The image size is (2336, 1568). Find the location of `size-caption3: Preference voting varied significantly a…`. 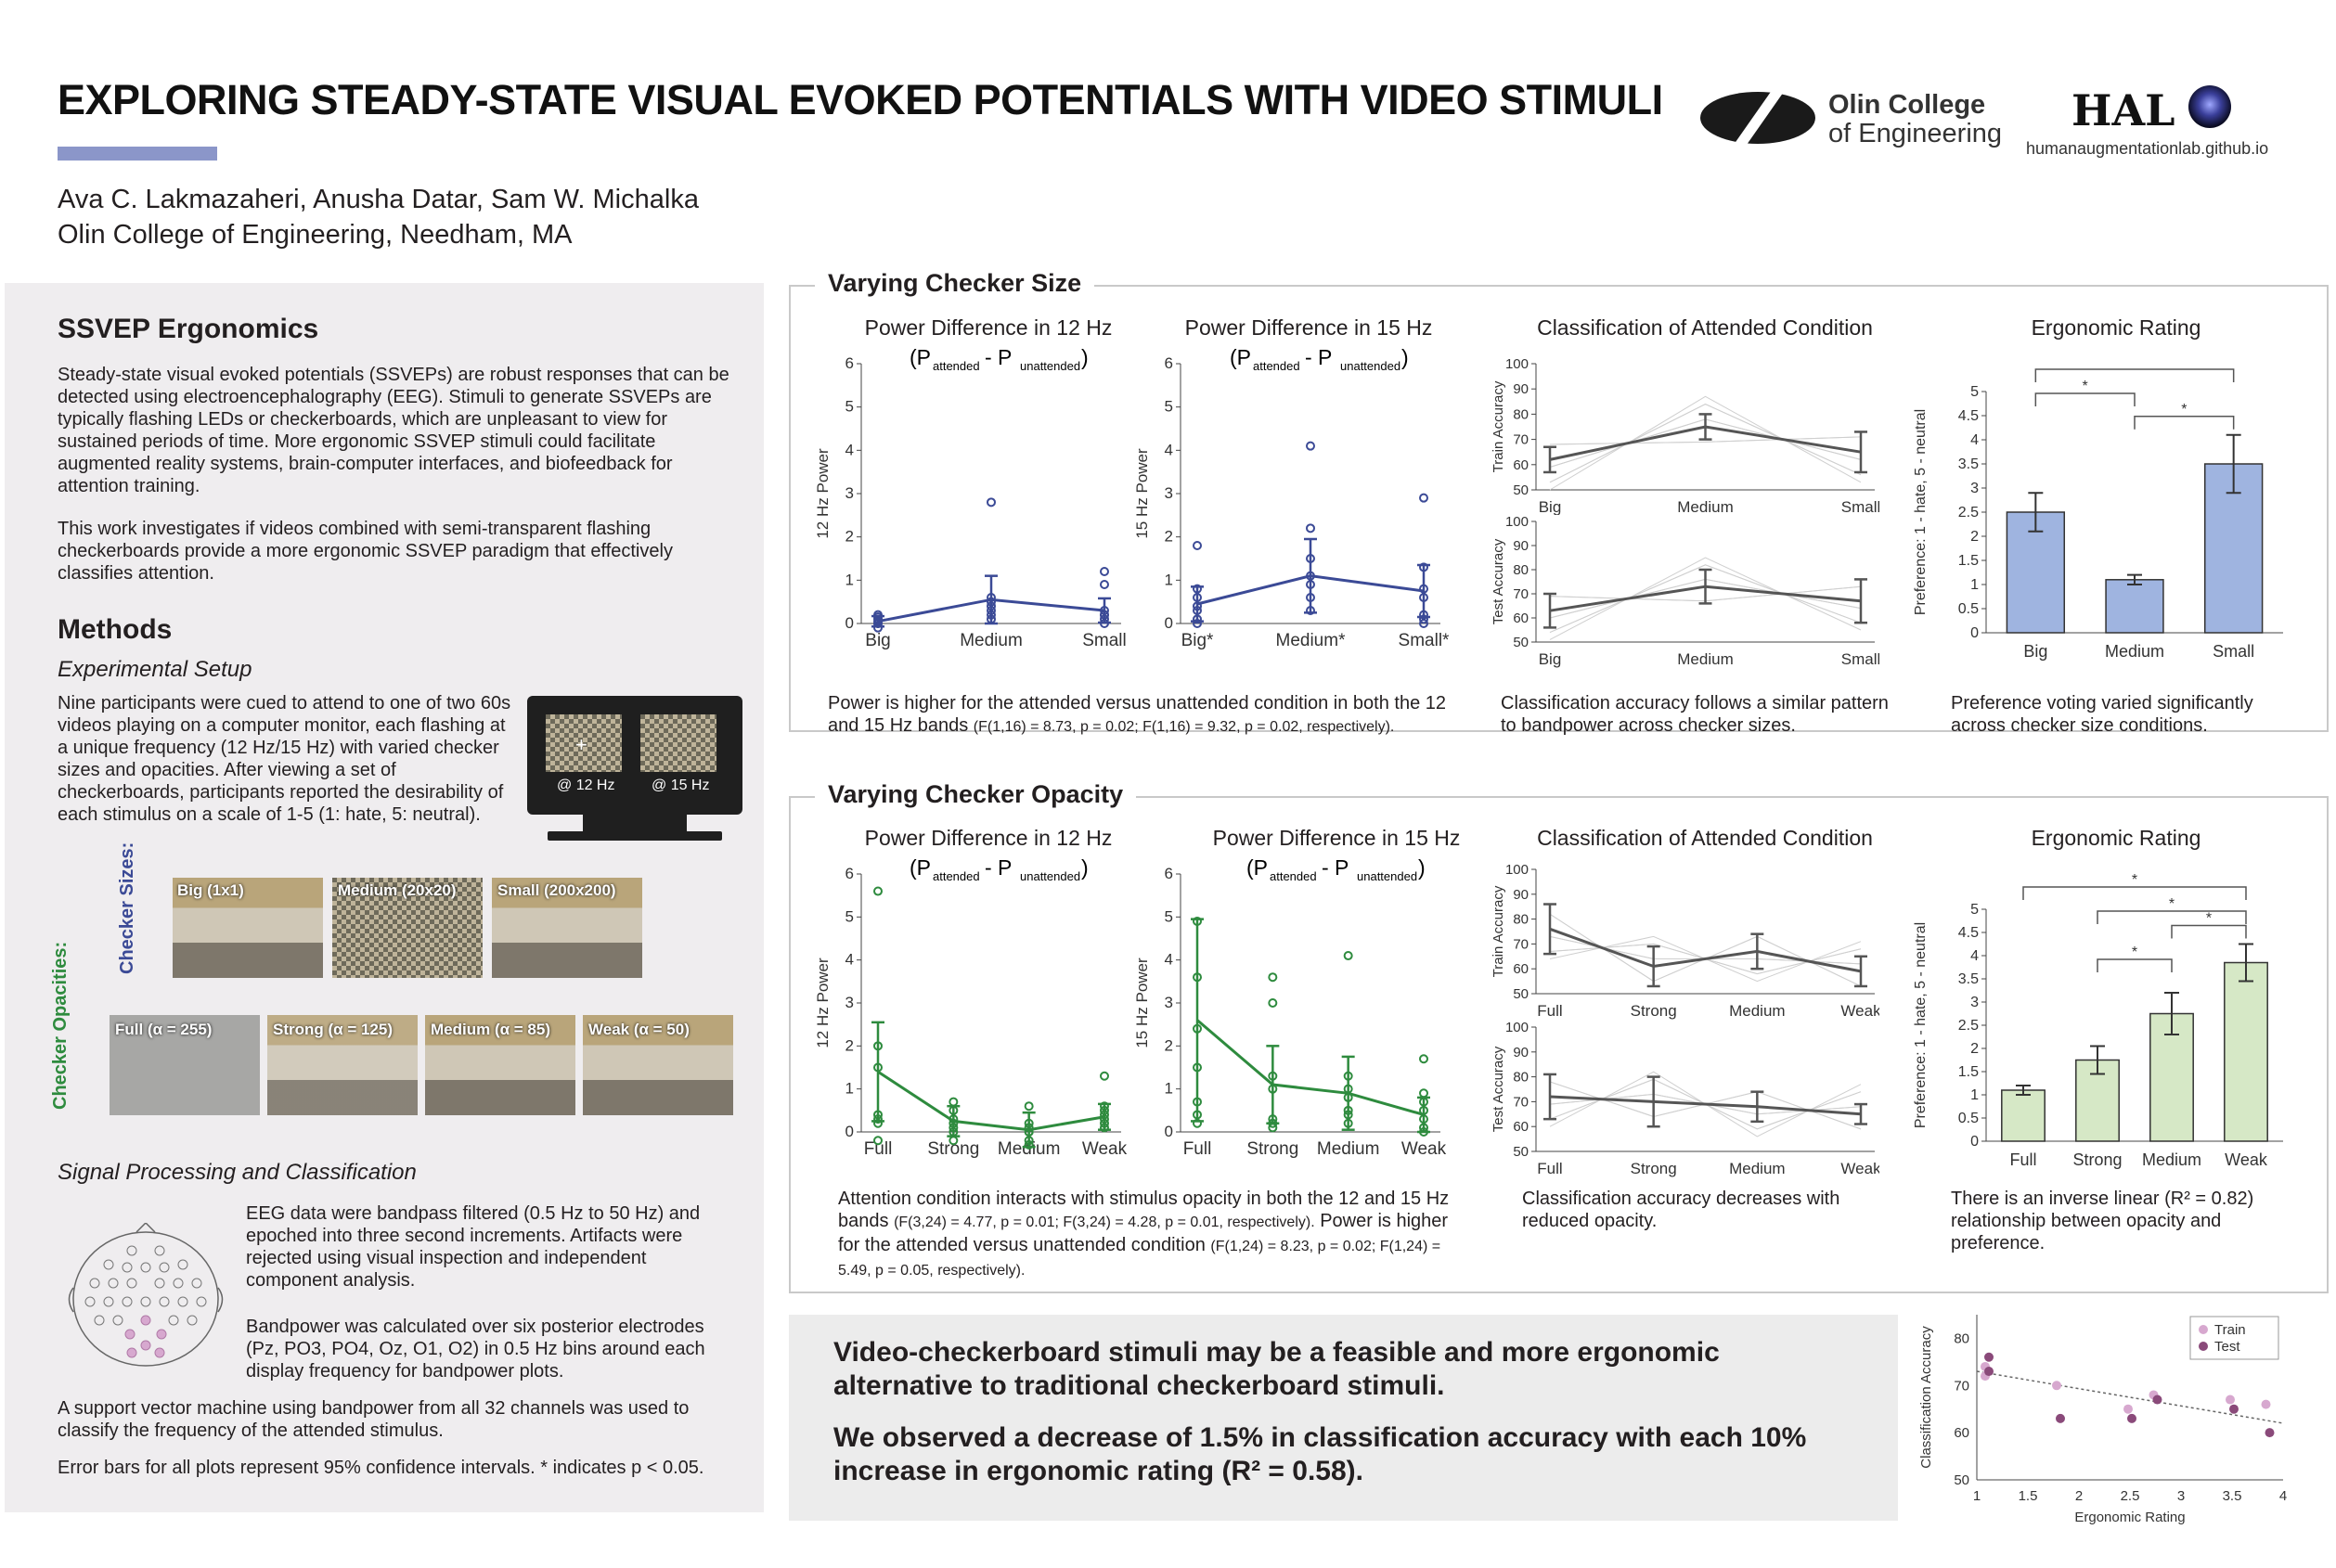

size-caption3: Preference voting varied significantly a… is located at coordinates (2102, 715).